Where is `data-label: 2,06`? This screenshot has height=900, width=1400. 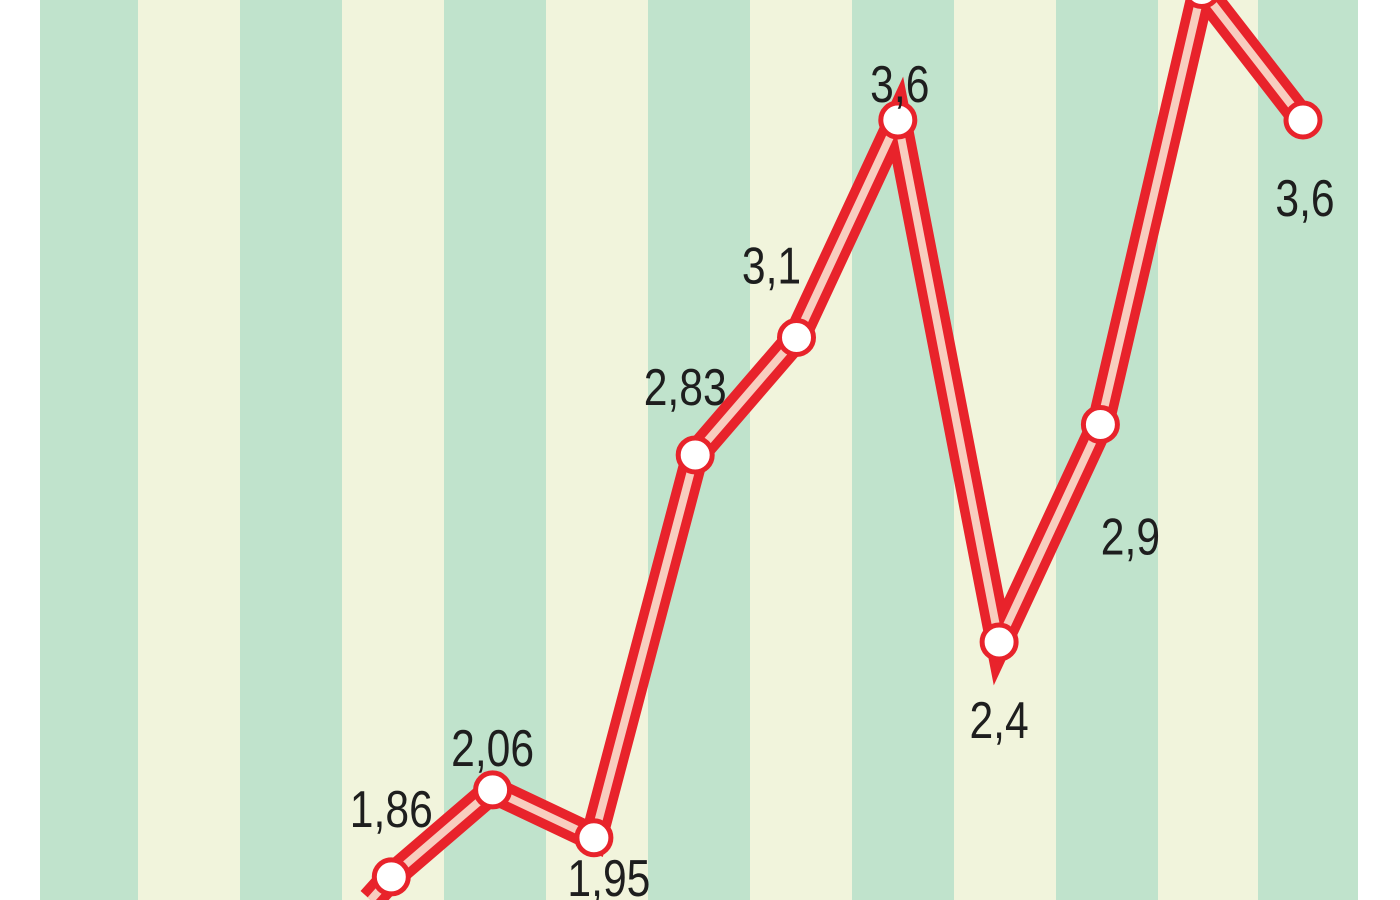 data-label: 2,06 is located at coordinates (492, 749).